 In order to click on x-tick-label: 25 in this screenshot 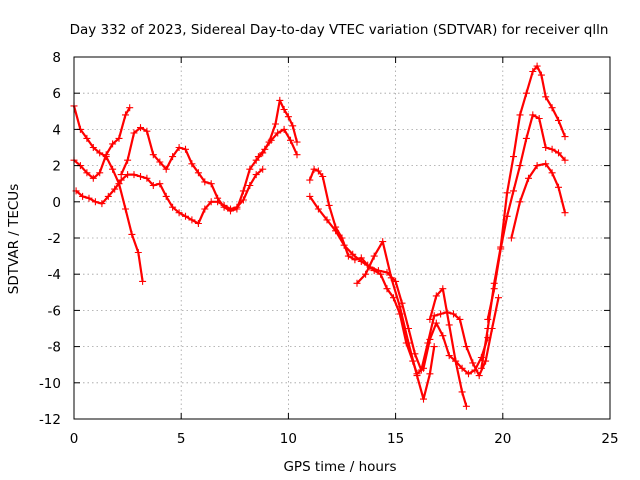, I will do `click(609, 439)`.